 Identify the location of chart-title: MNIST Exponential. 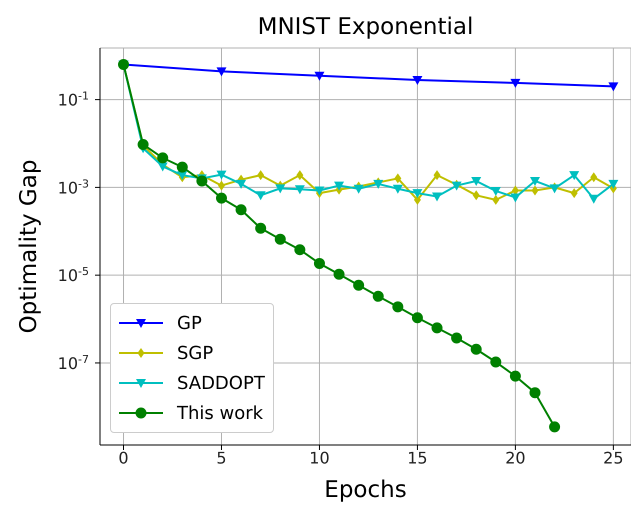
(365, 27).